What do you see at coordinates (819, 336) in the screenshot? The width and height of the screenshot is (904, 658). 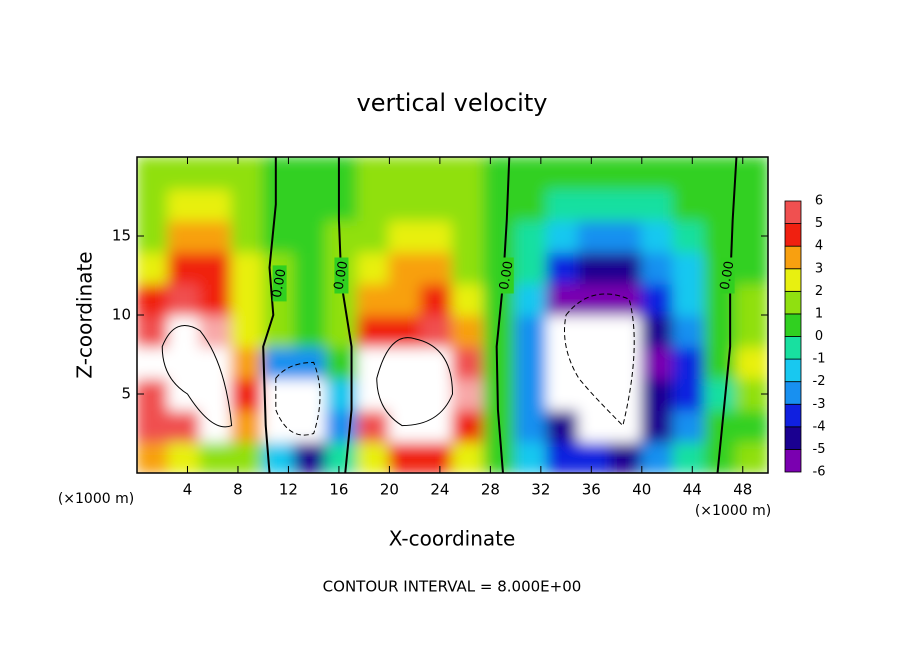 I see `colorbar-label: 0` at bounding box center [819, 336].